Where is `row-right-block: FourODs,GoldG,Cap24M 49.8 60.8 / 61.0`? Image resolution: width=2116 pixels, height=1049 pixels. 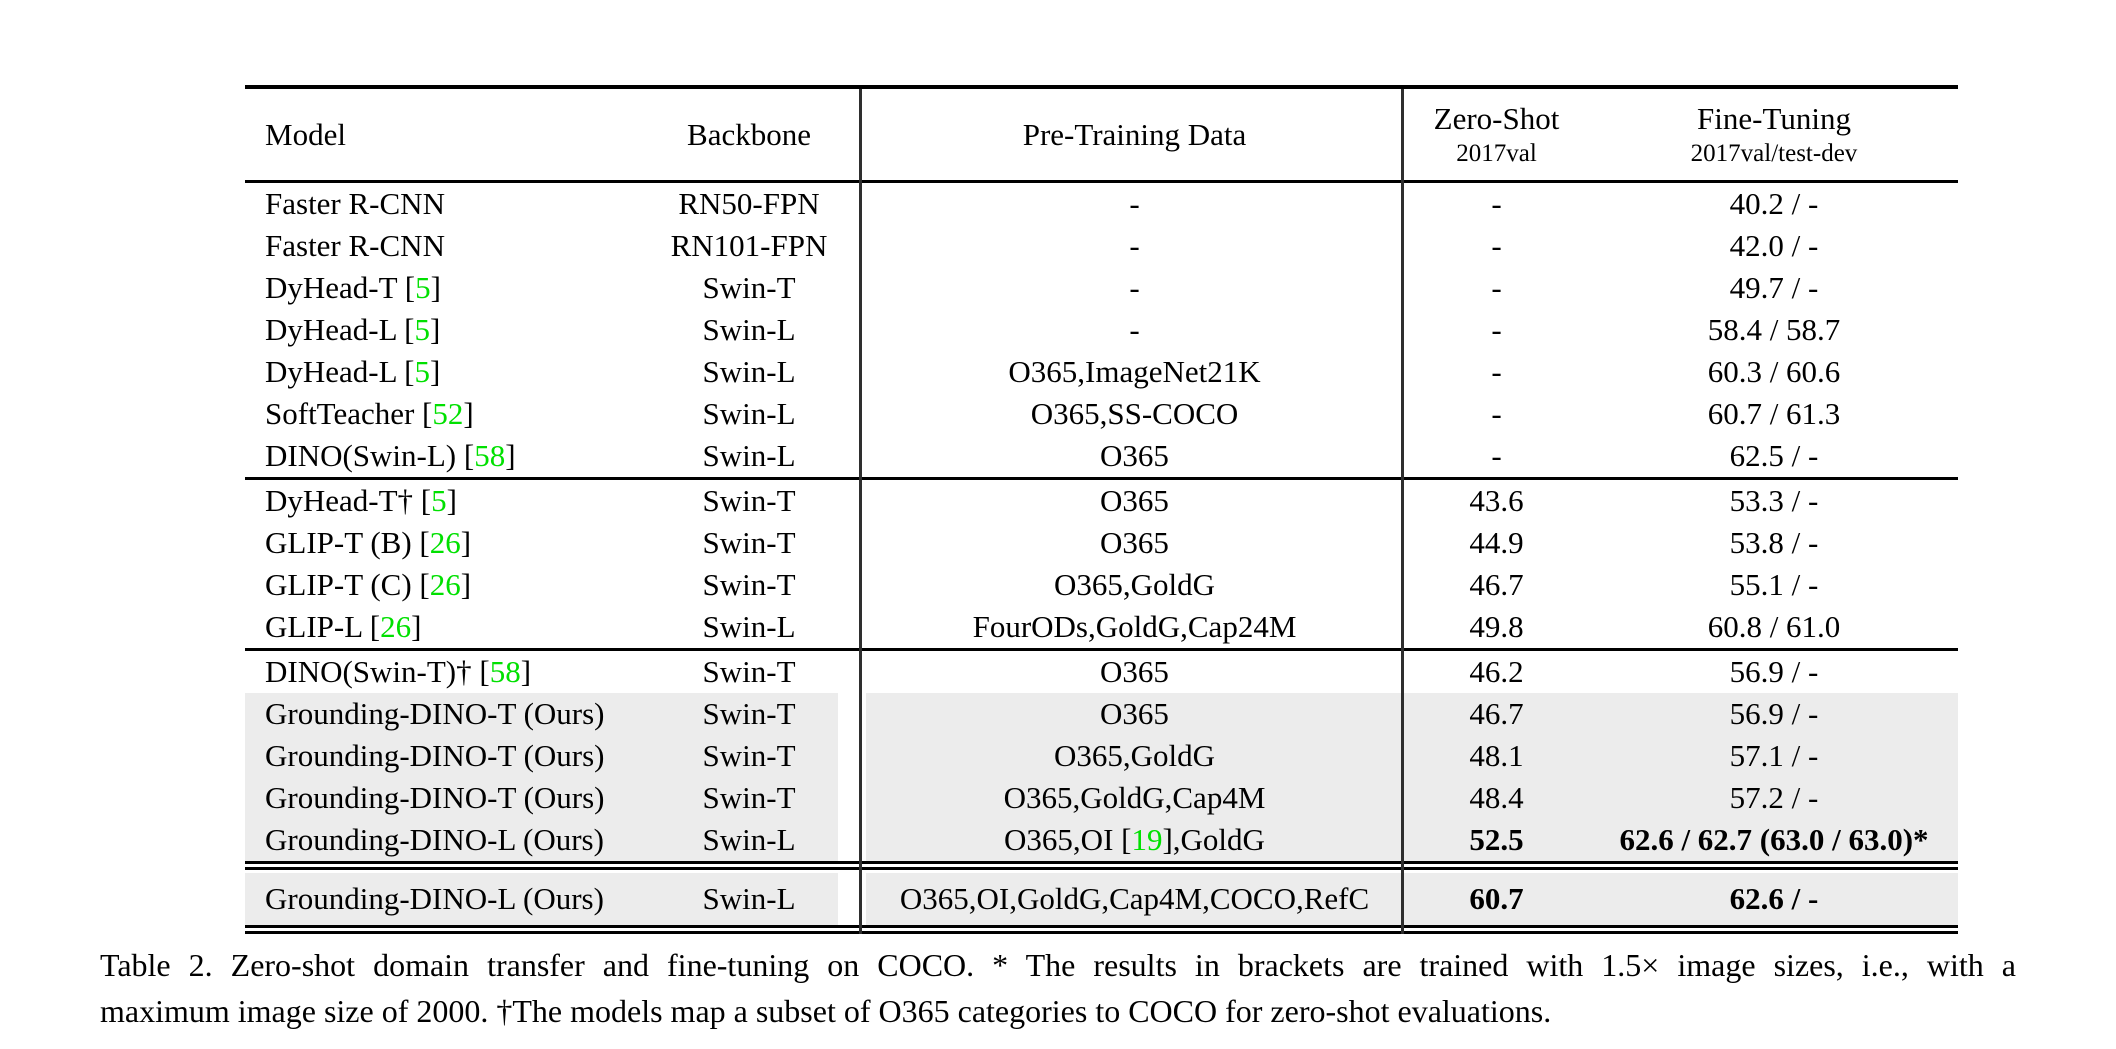
row-right-block: FourODs,GoldG,Cap24M 49.8 60.8 / 61.0 is located at coordinates (1412, 627).